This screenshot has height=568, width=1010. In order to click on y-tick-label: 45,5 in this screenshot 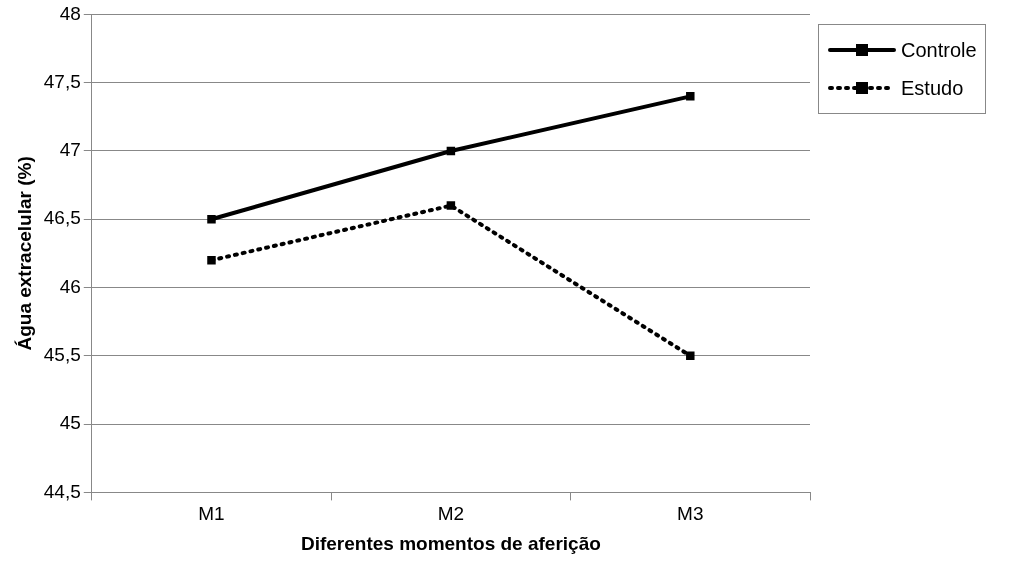, I will do `click(62, 355)`.